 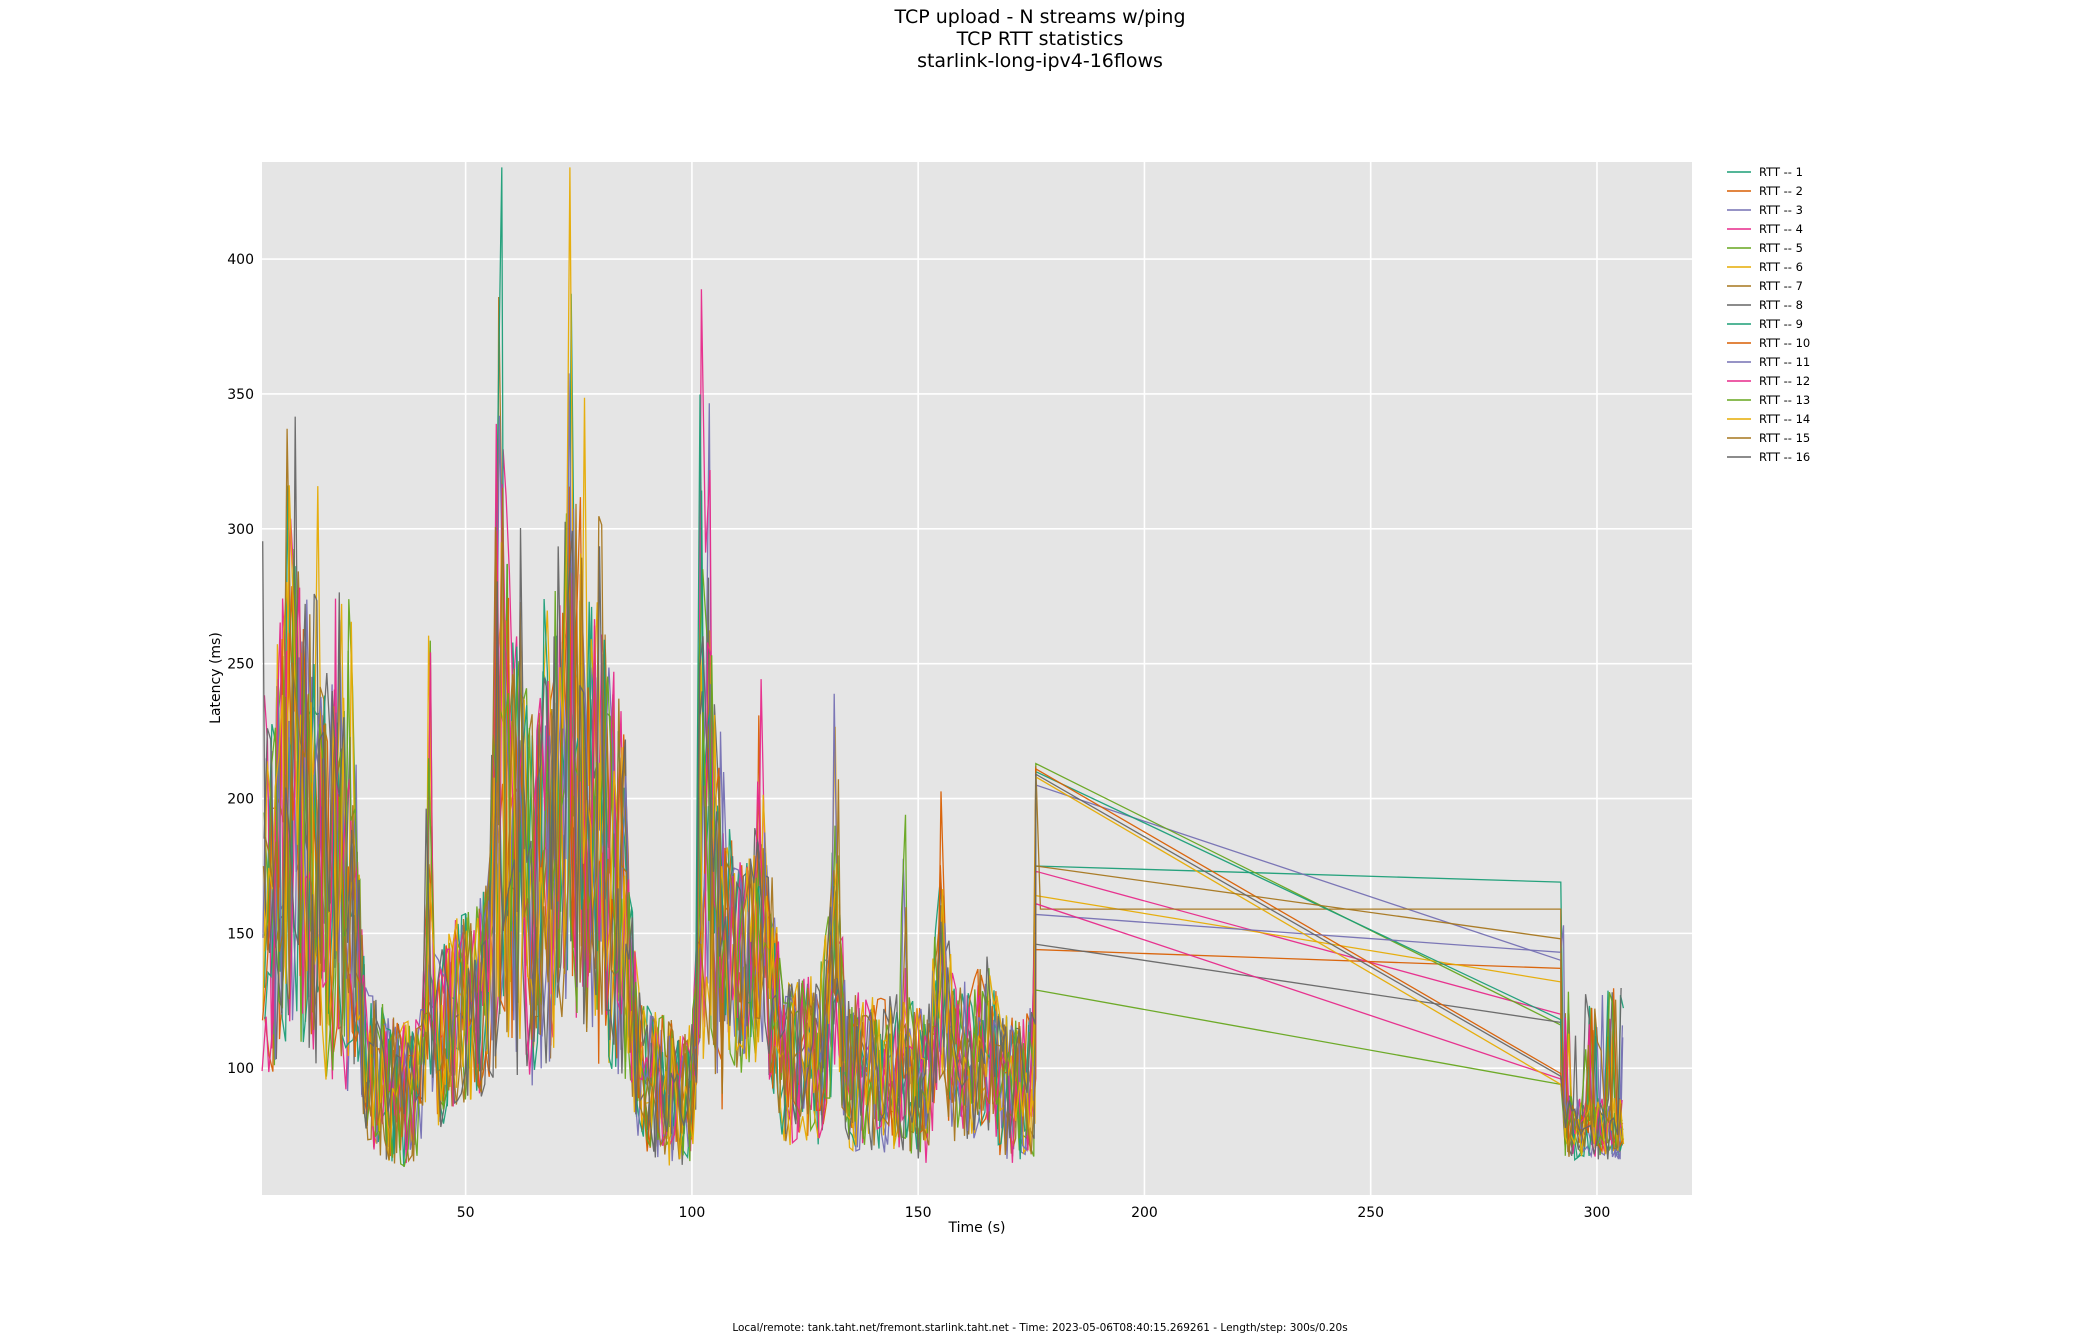 I want to click on y-tick-label: 300, so click(x=240, y=530).